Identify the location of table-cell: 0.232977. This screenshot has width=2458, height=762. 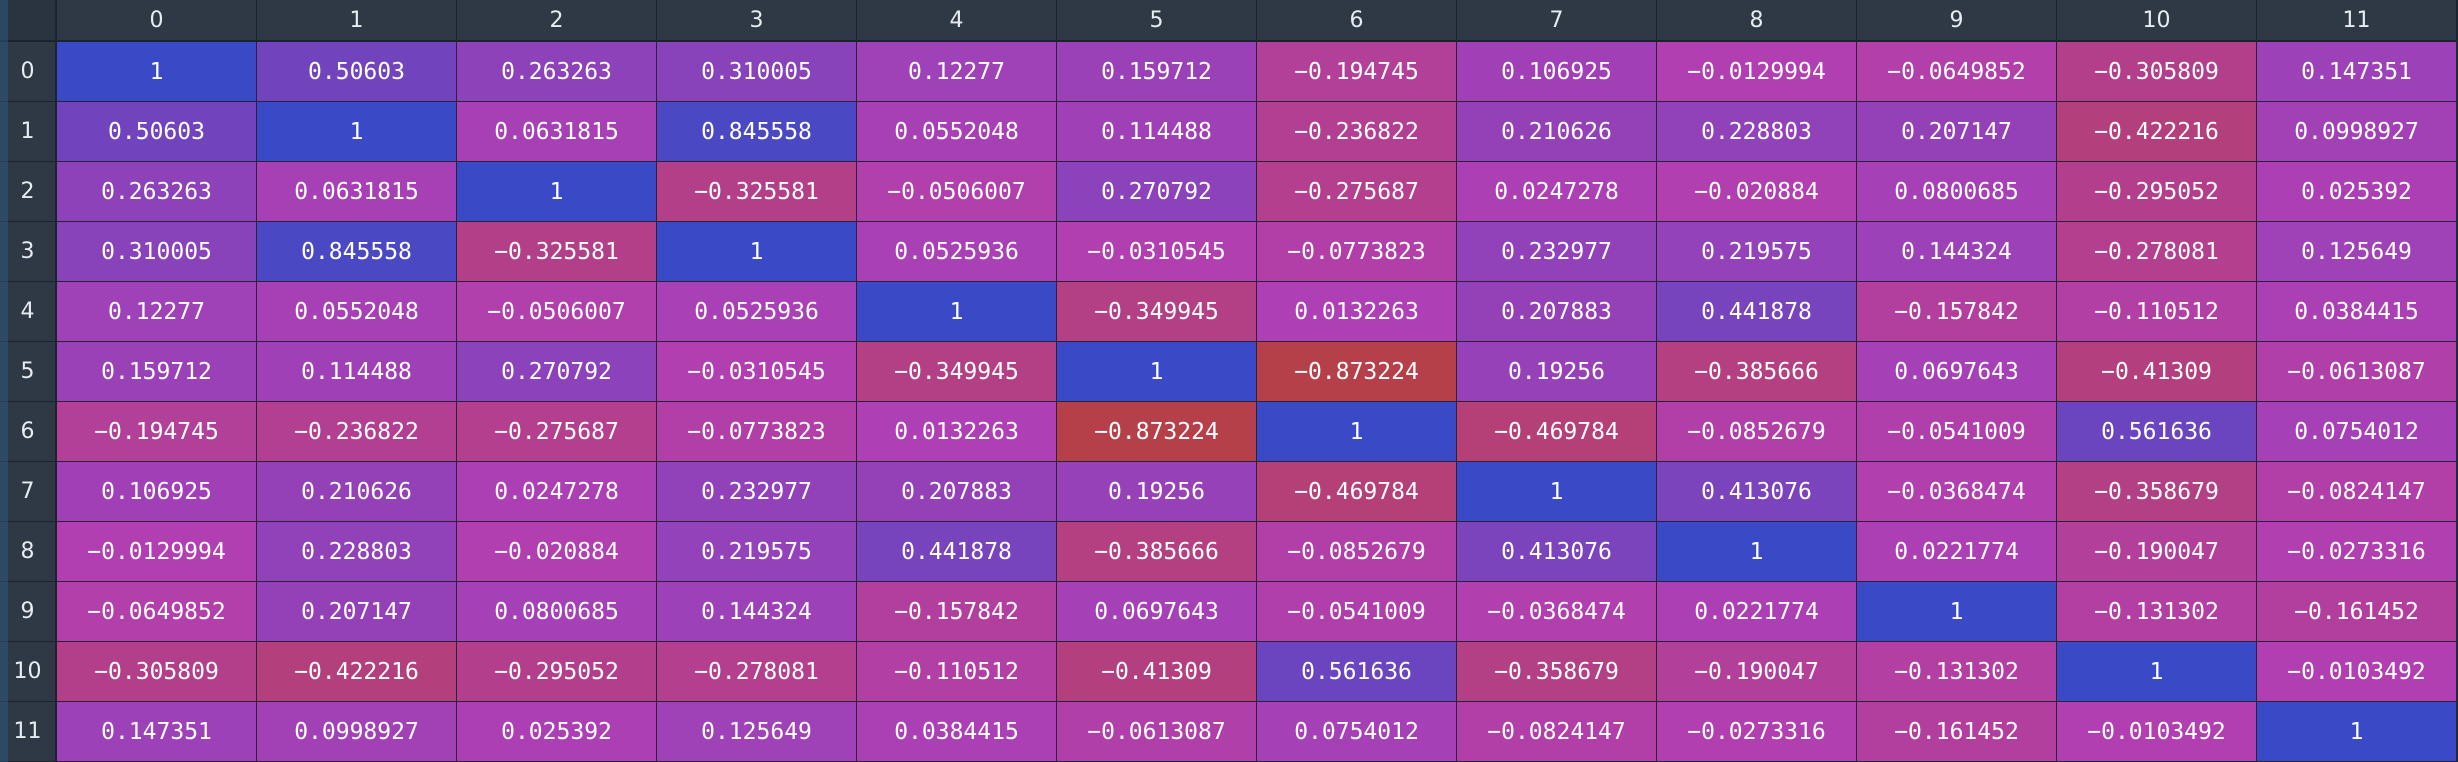
(757, 492).